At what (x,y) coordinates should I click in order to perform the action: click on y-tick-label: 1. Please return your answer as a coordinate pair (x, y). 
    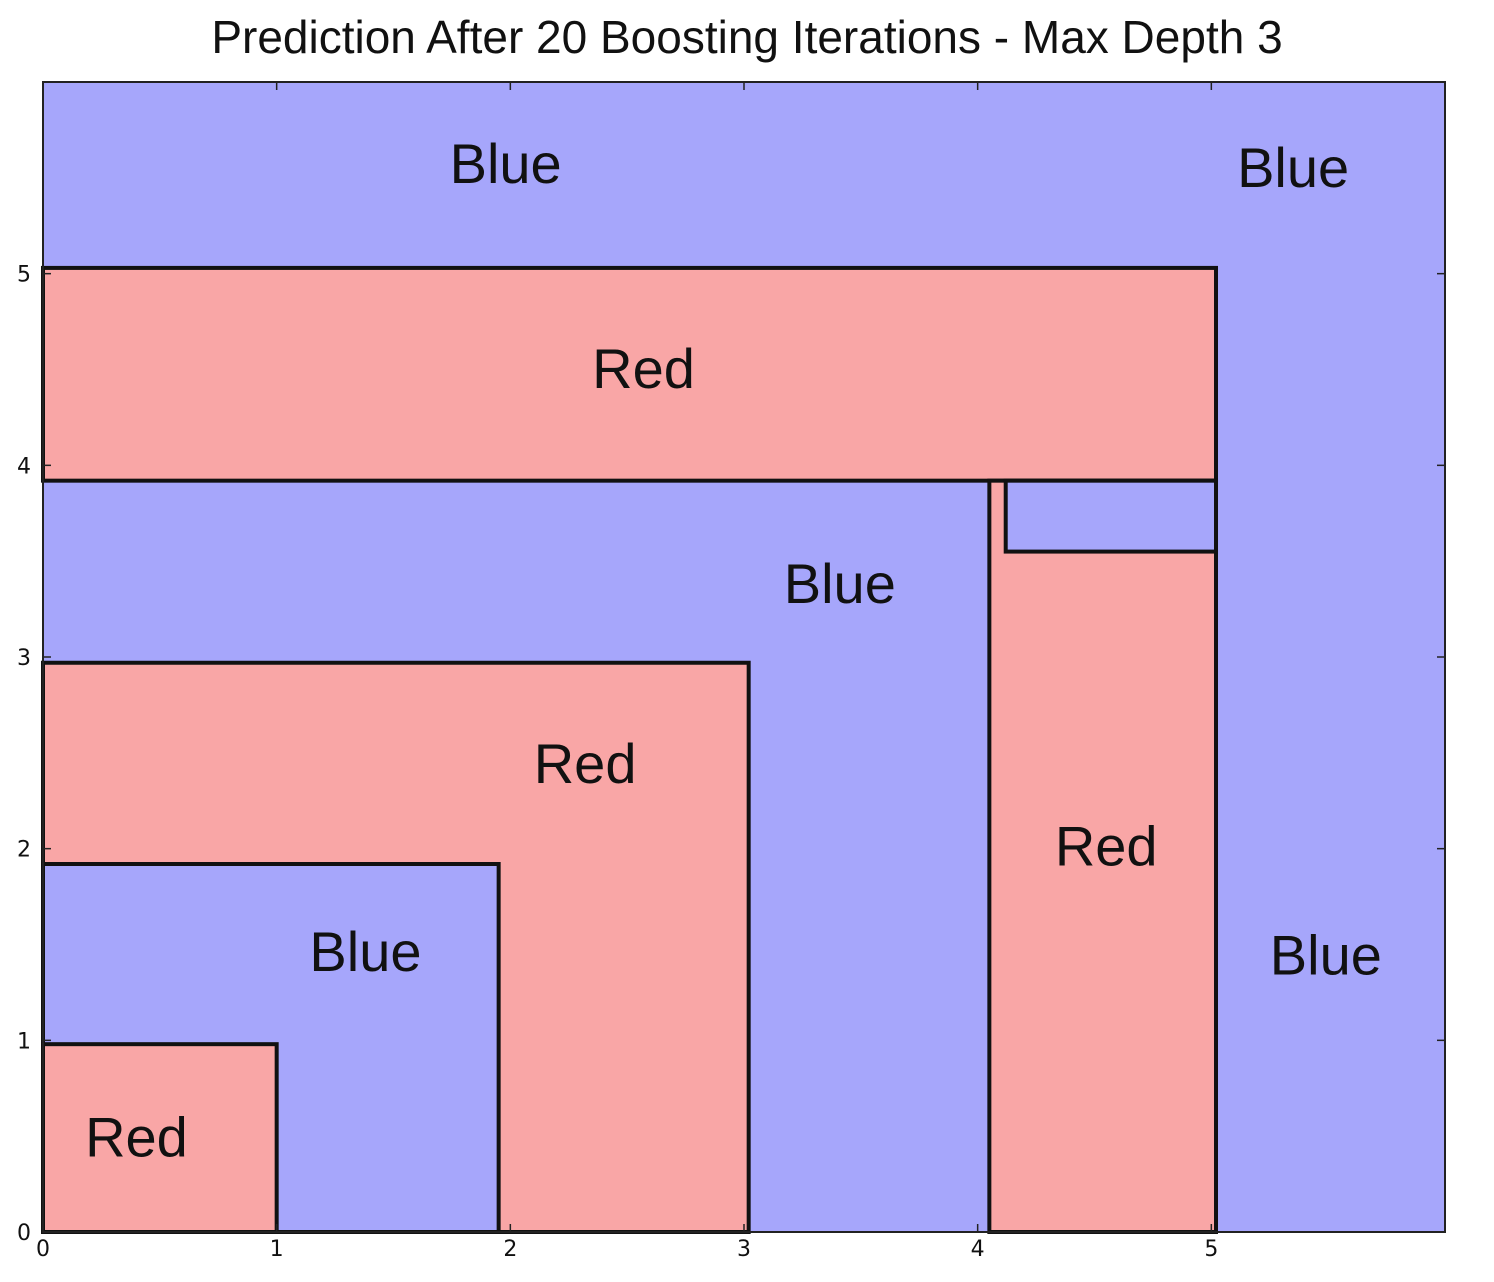
    Looking at the image, I should click on (24, 1041).